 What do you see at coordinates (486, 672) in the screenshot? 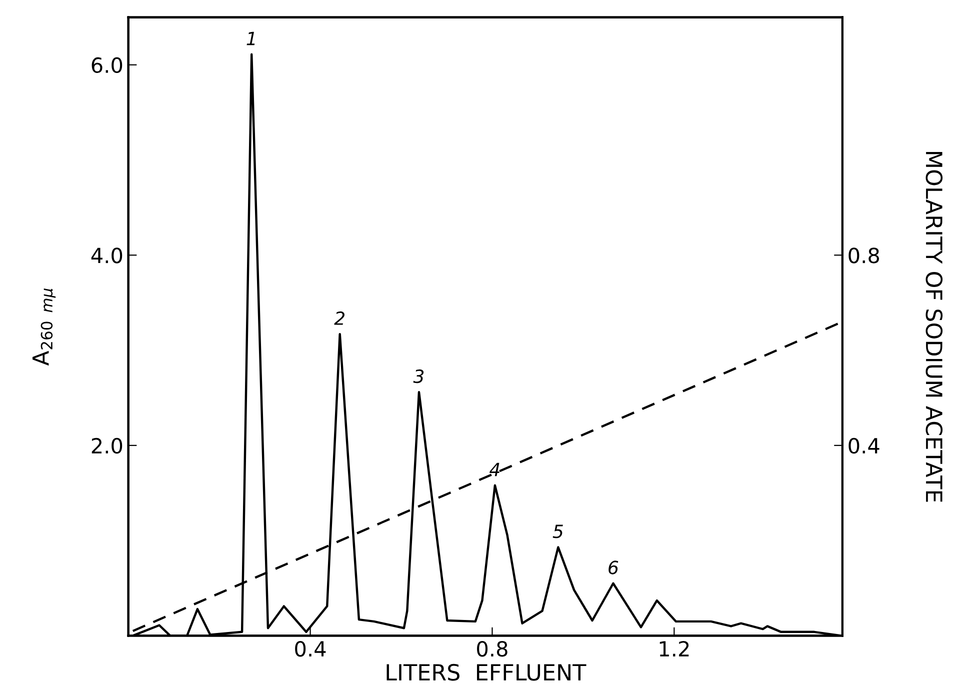
I see `x-axis-title: LITERS EFFLUENT` at bounding box center [486, 672].